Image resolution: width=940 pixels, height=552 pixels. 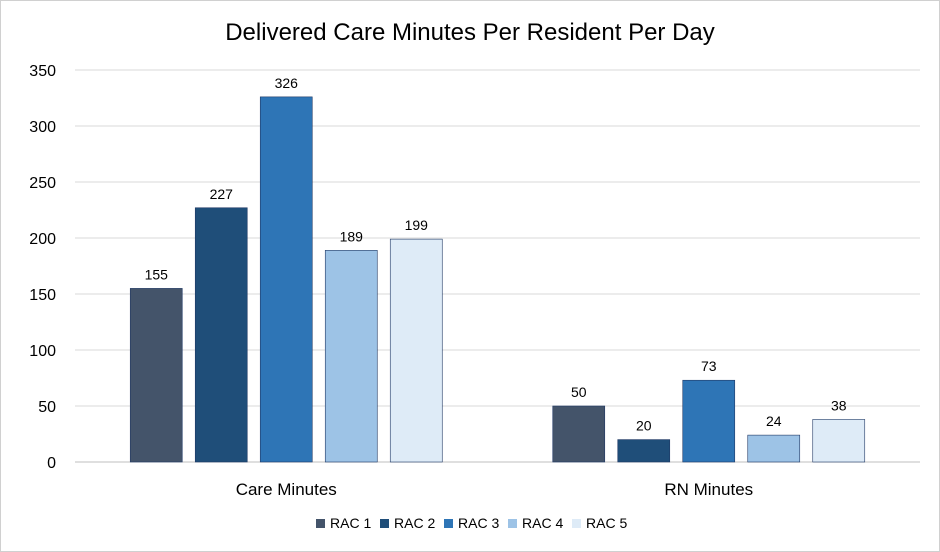 I want to click on legend-label: RAC 2, so click(x=414, y=523).